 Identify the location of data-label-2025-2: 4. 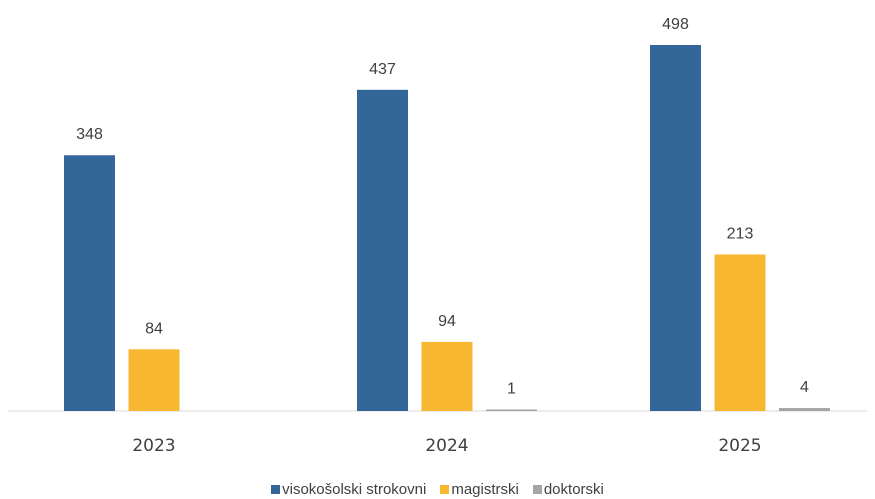
(804, 387).